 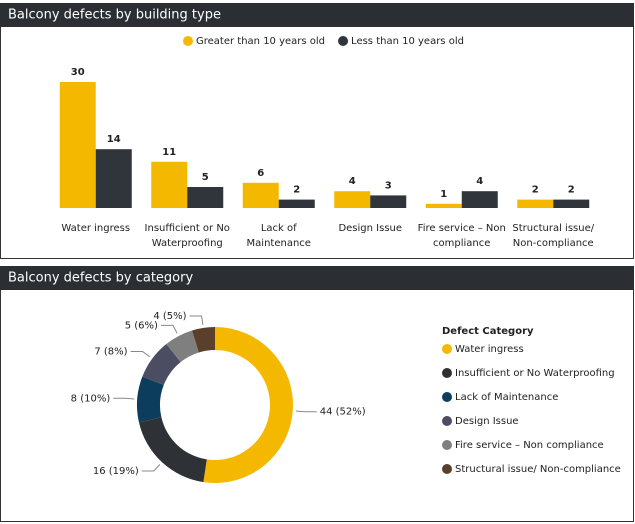 What do you see at coordinates (488, 331) in the screenshot?
I see `legend-title: Defect Category` at bounding box center [488, 331].